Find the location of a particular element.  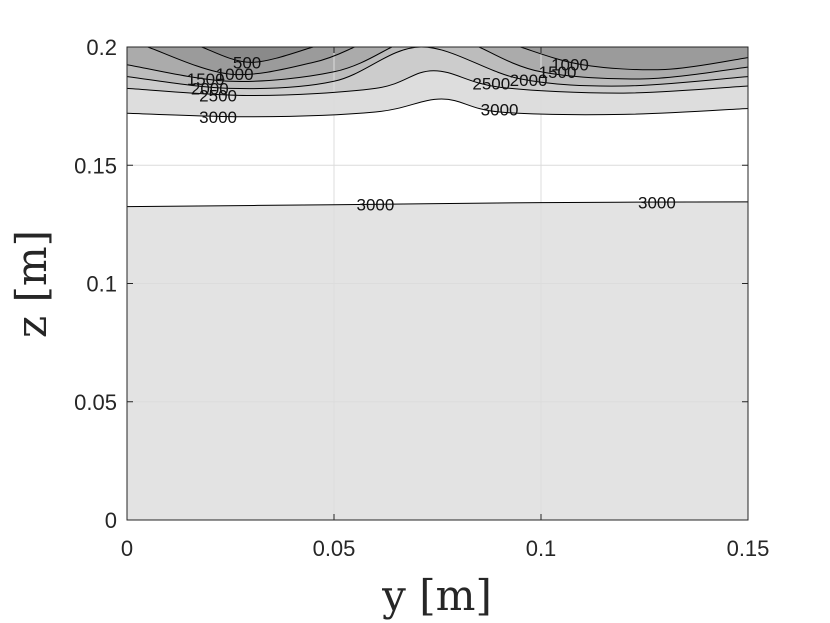

x-tick-labels: 0 0.05 0.1 0.15 is located at coordinates (445, 548).